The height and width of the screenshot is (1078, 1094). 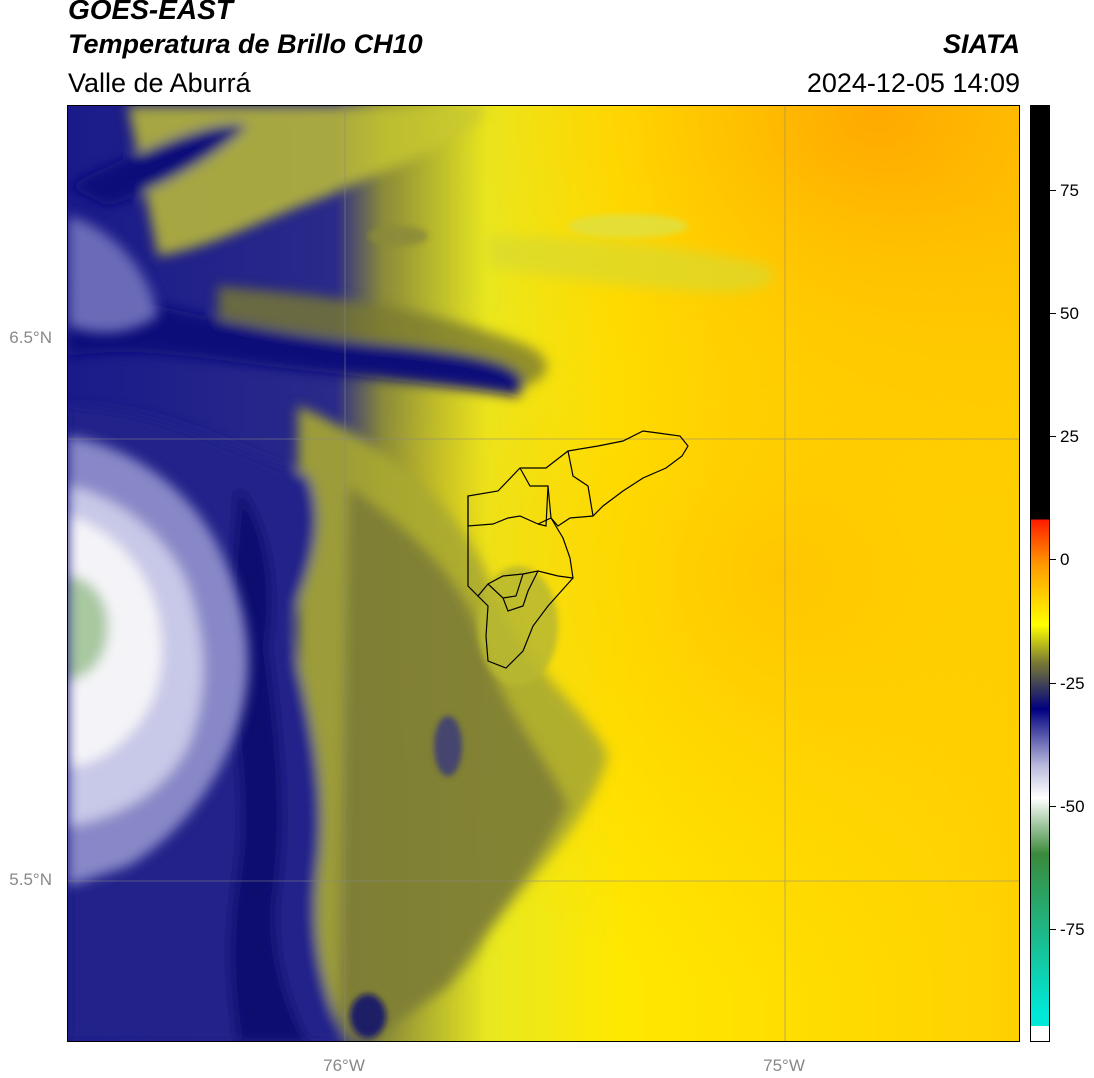 I want to click on colorbar-label-minus-50: -50, so click(x=1072, y=806).